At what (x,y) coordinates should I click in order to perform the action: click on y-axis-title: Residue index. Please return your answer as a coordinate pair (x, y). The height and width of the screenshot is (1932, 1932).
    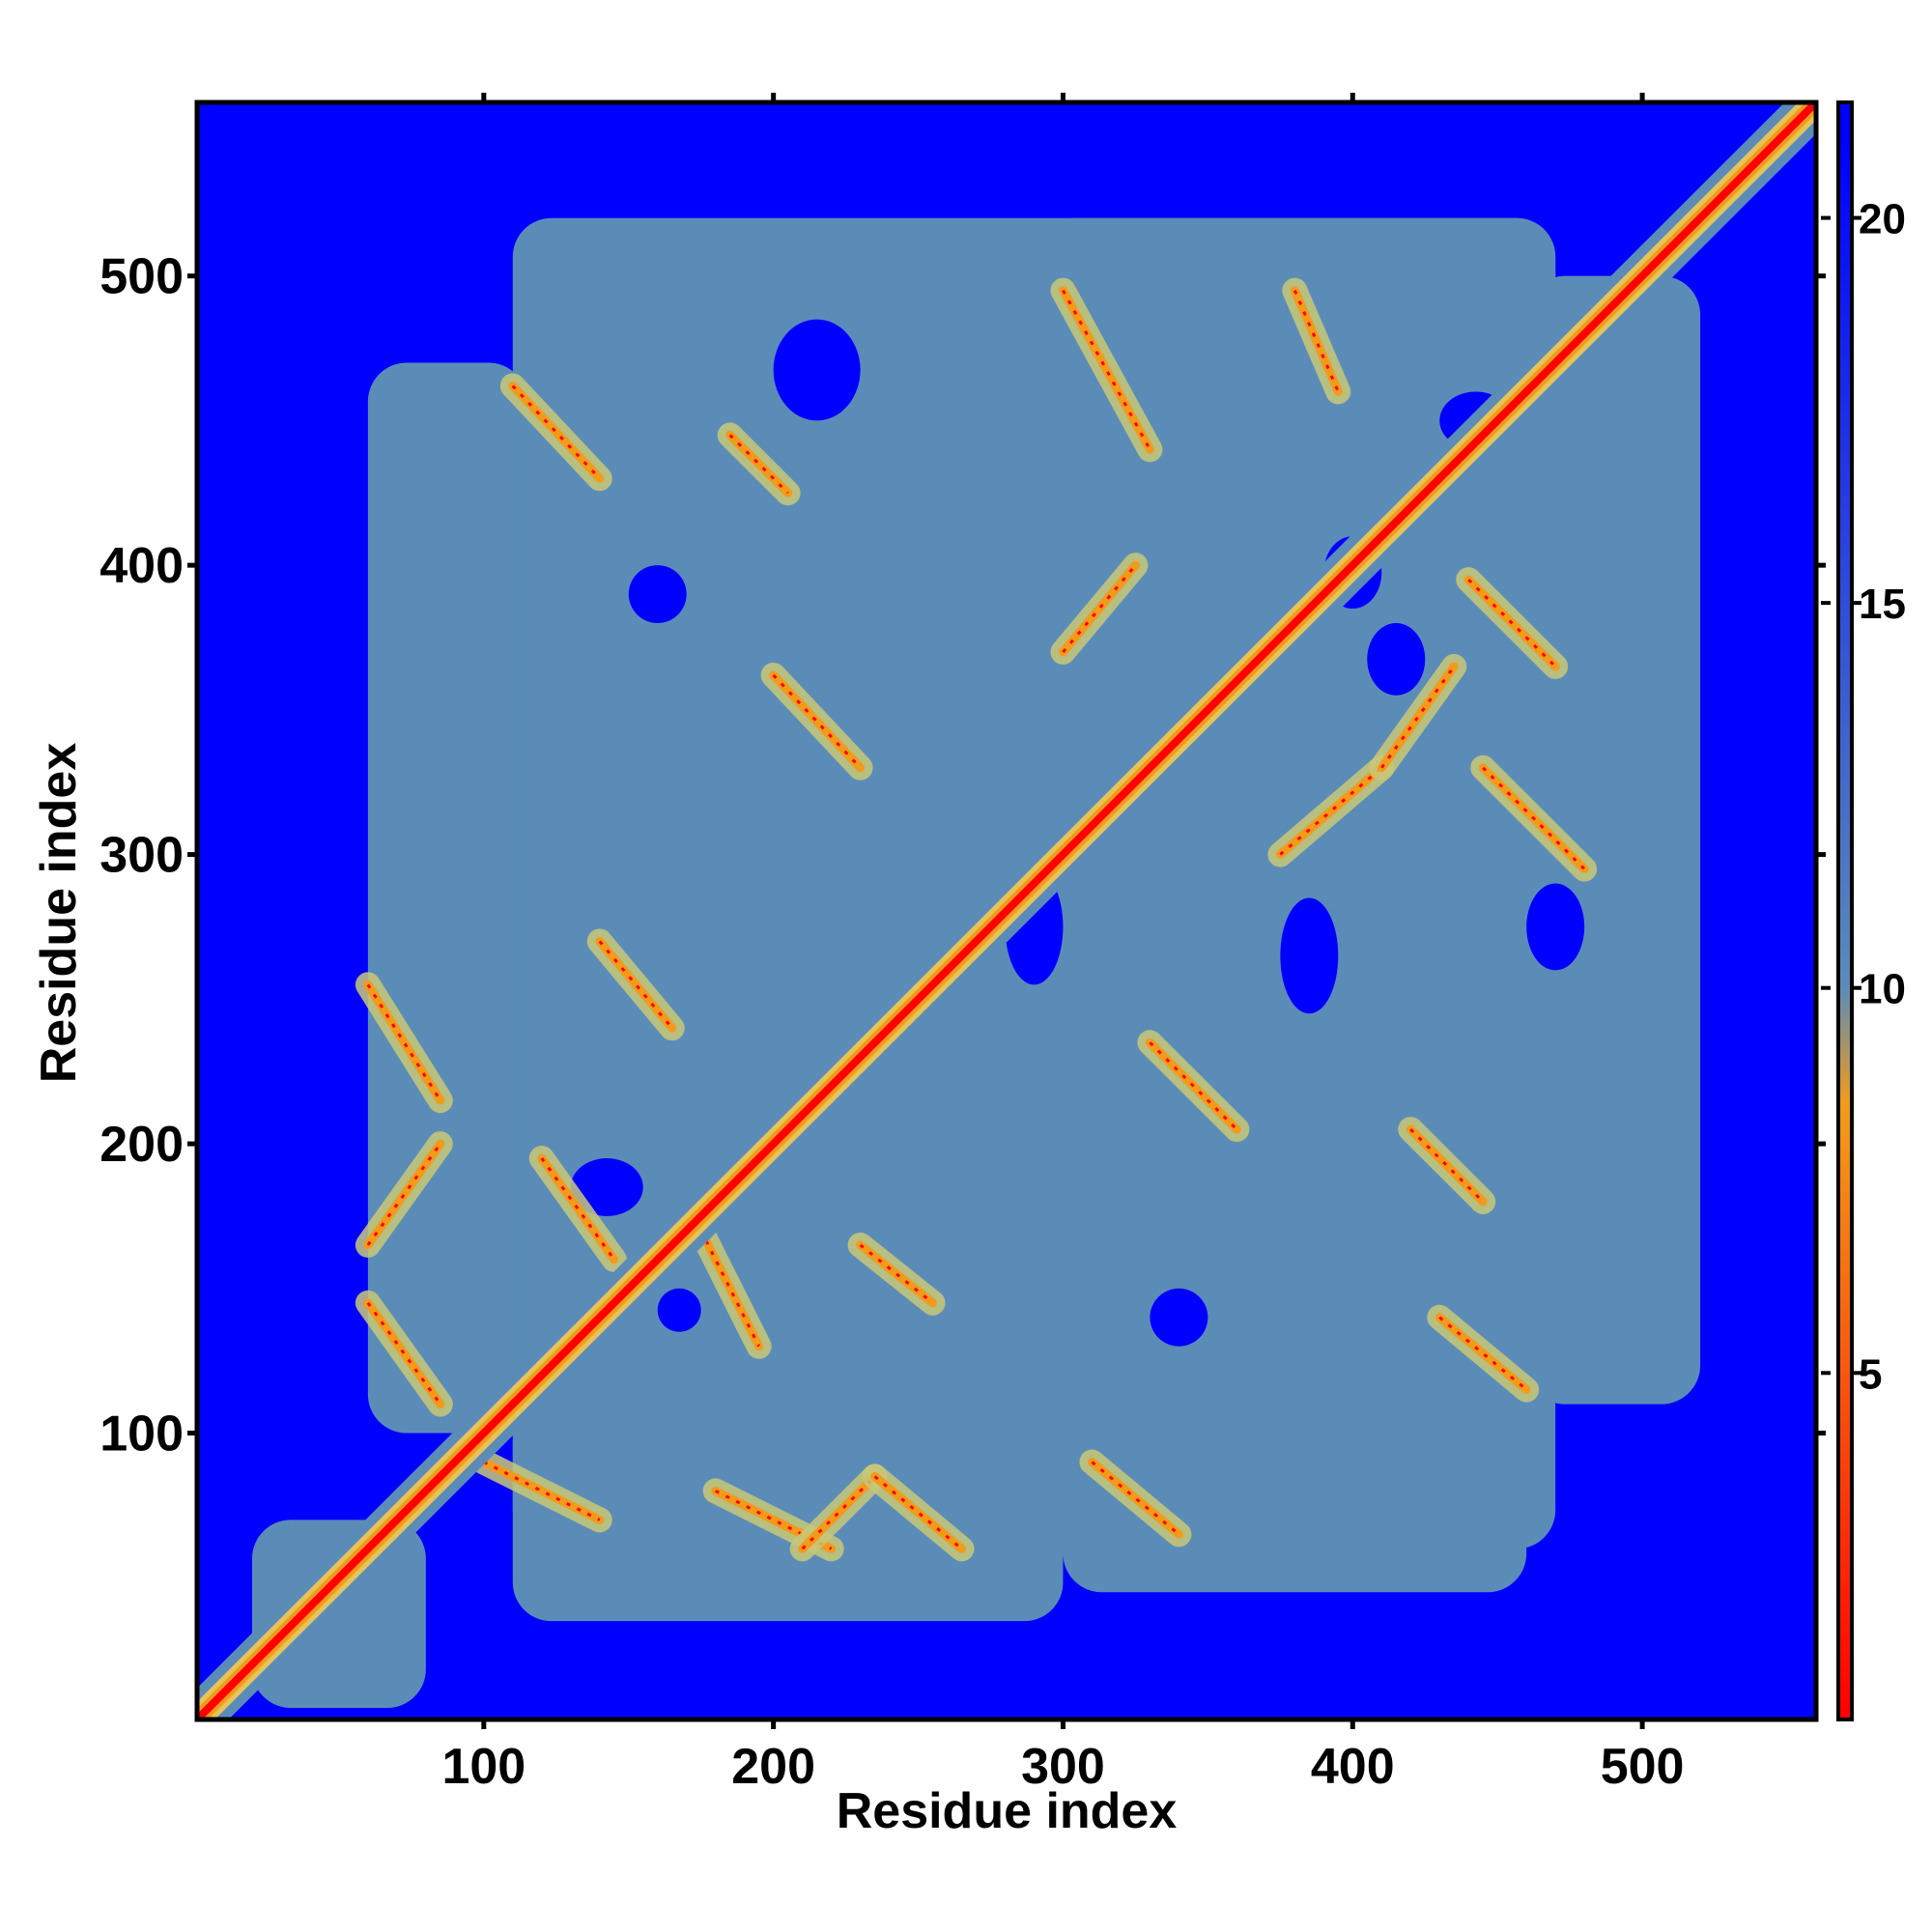
    Looking at the image, I should click on (59, 913).